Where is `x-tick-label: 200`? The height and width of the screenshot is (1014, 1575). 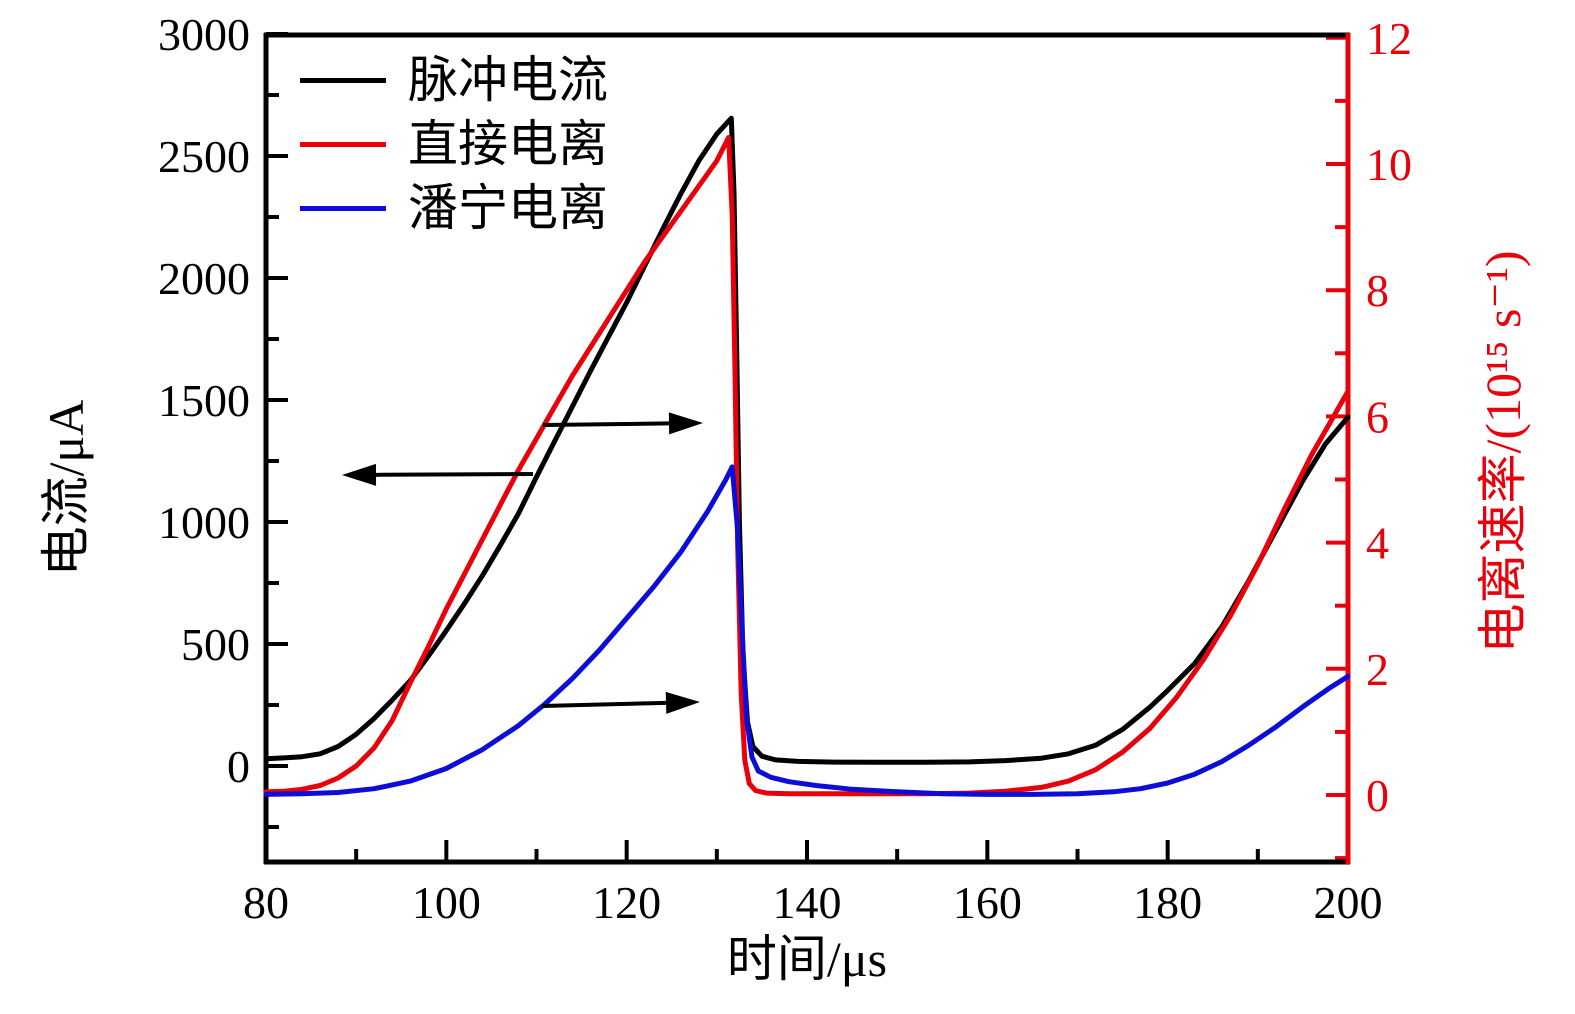
x-tick-label: 200 is located at coordinates (1348, 902).